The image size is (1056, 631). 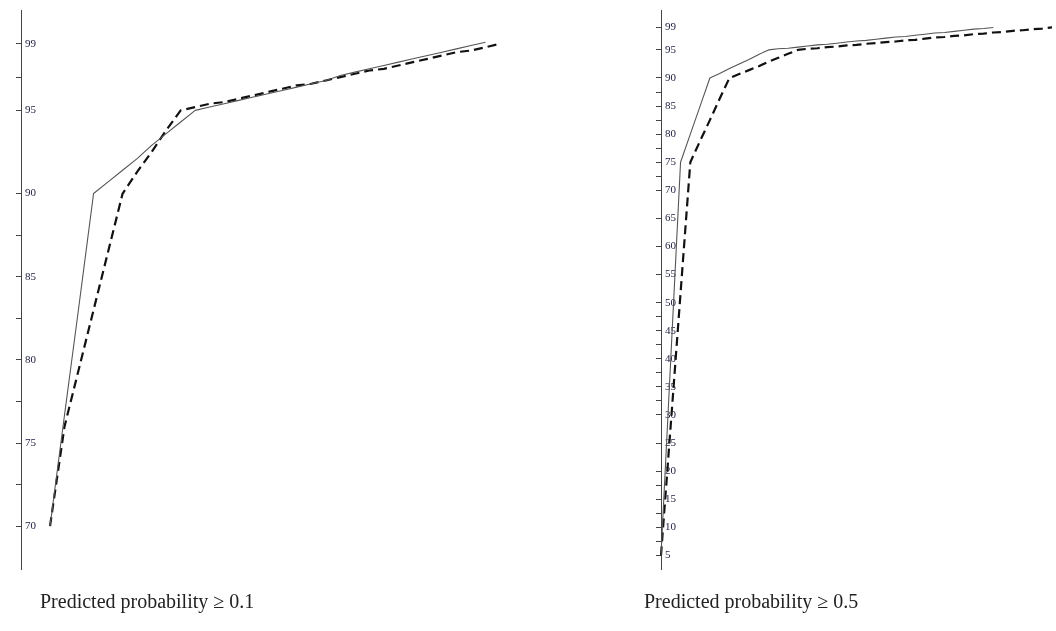 I want to click on y-tick-label: 65, so click(x=671, y=217).